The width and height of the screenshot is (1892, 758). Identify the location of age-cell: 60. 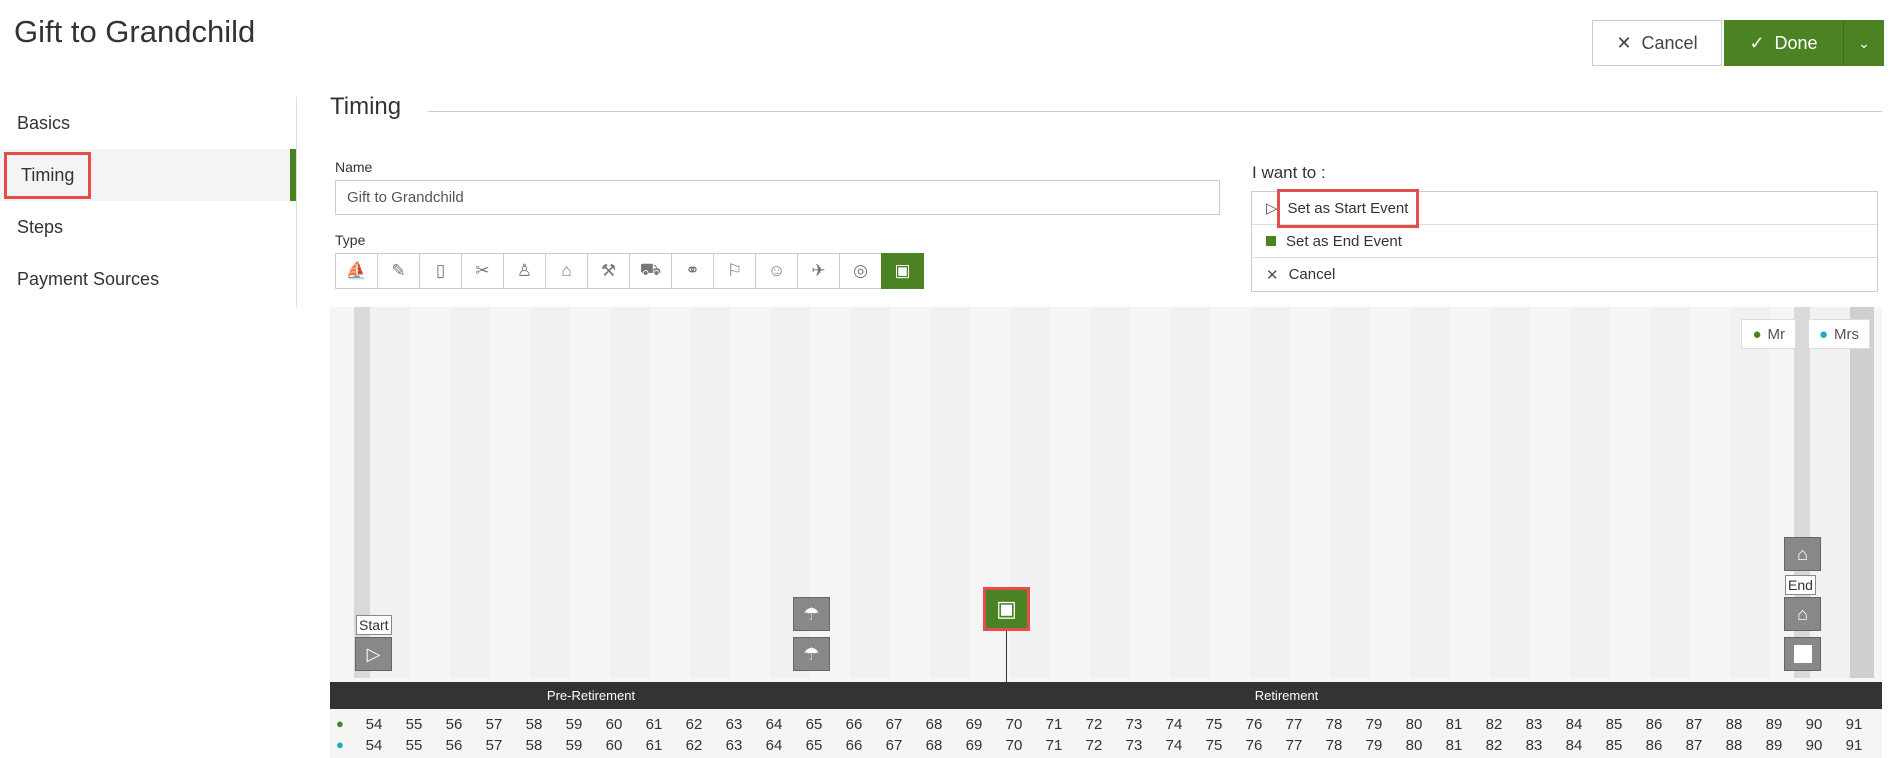
(614, 724).